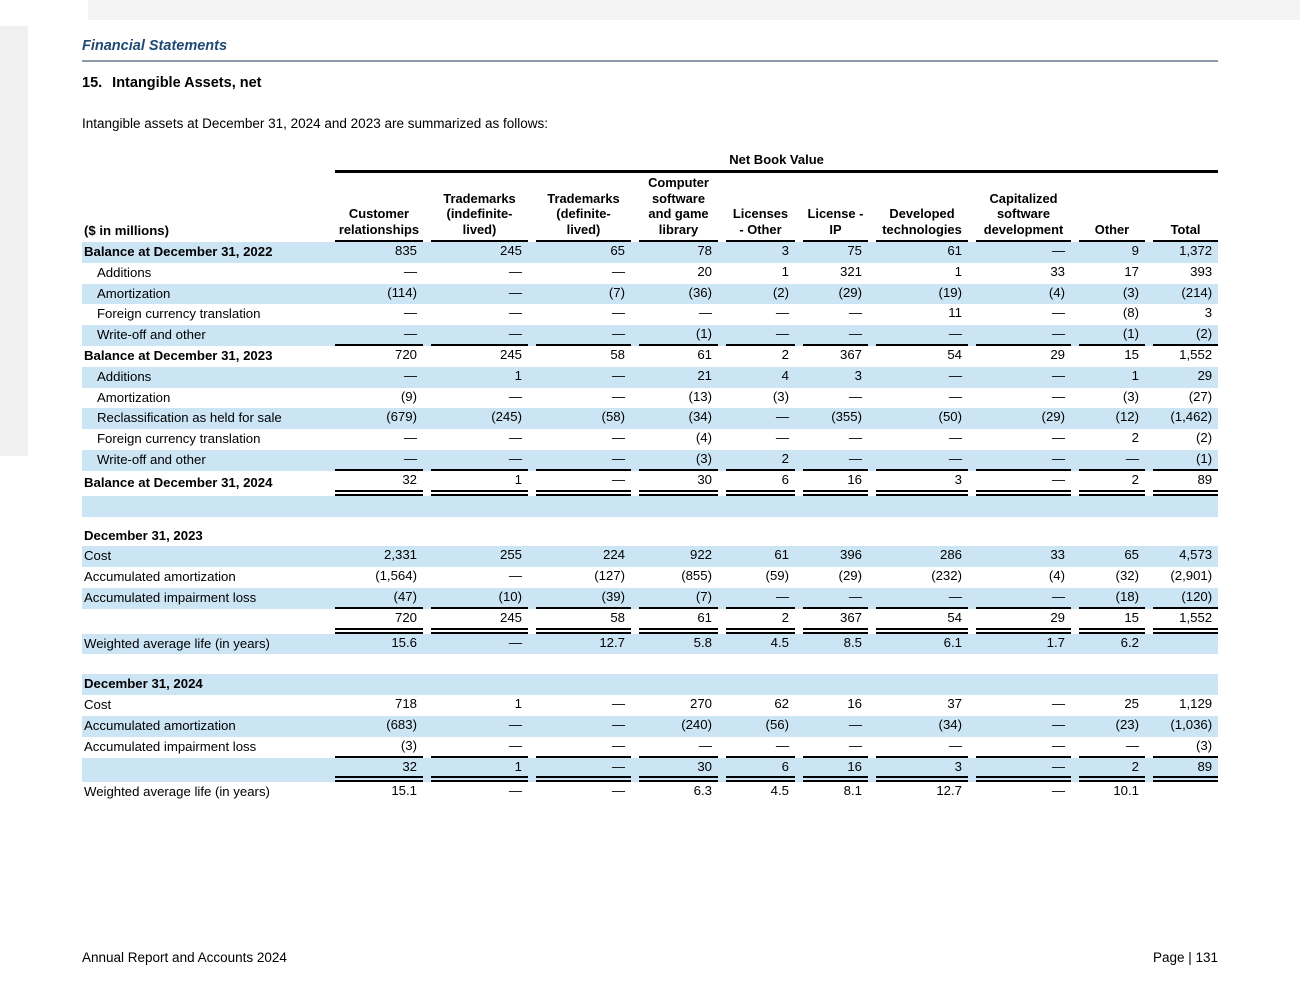 The image size is (1300, 1005). Describe the element at coordinates (777, 162) in the screenshot. I see `net-book-value-header: Net Book Value` at that location.